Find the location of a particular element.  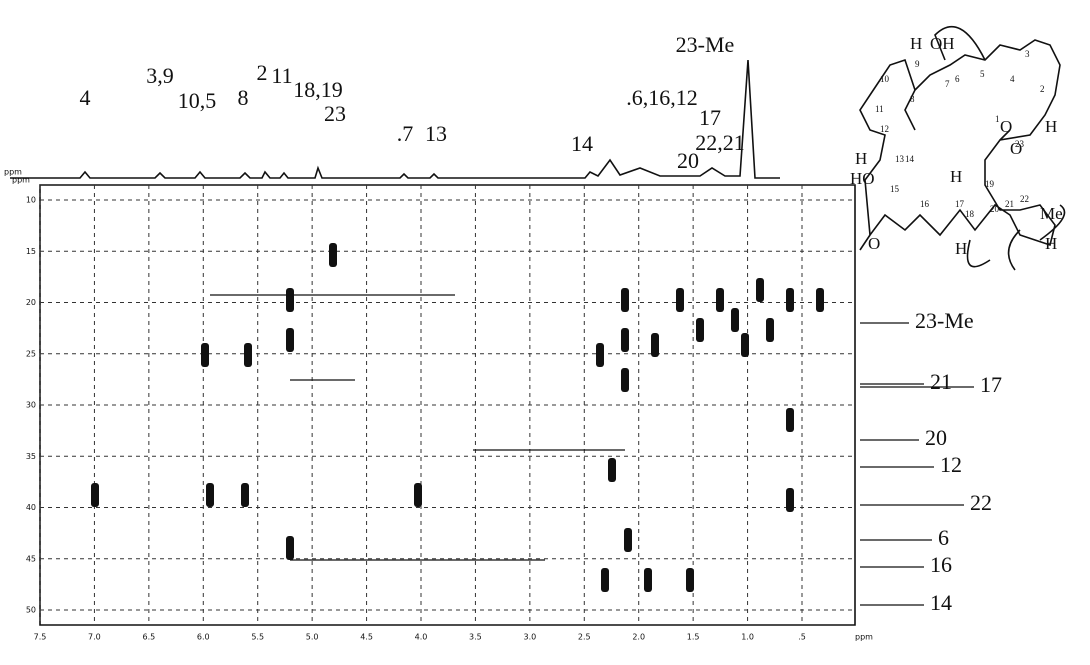

x-axis-label: ppm is located at coordinates (864, 637).